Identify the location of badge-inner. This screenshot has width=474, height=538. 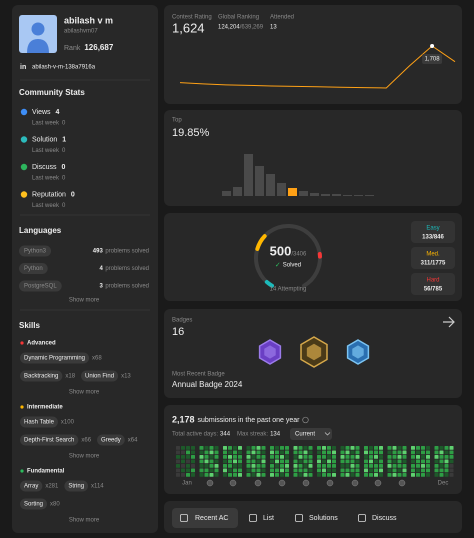
(270, 352).